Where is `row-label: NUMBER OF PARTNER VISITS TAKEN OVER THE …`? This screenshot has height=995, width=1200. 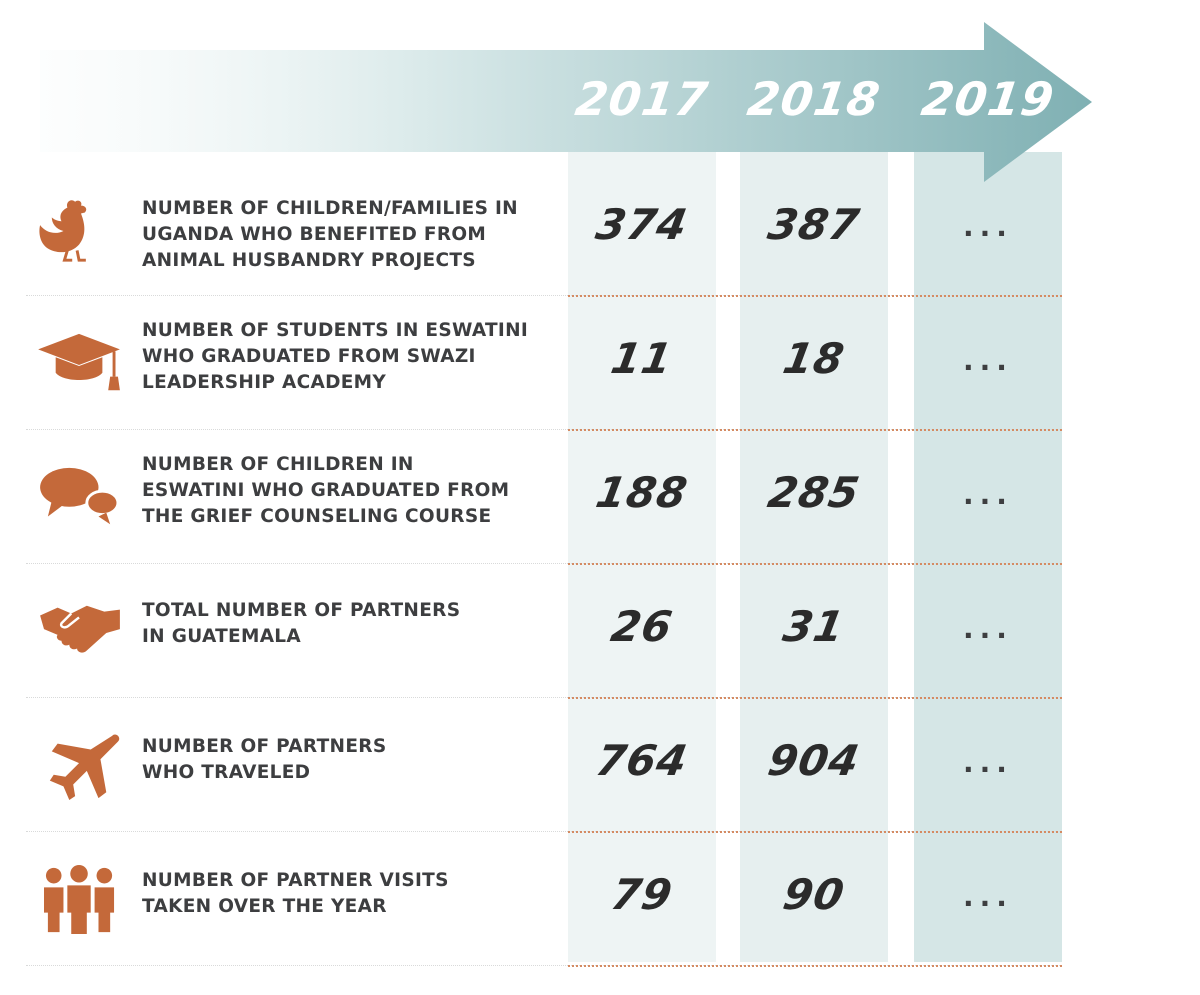 row-label: NUMBER OF PARTNER VISITS TAKEN OVER THE … is located at coordinates (295, 893).